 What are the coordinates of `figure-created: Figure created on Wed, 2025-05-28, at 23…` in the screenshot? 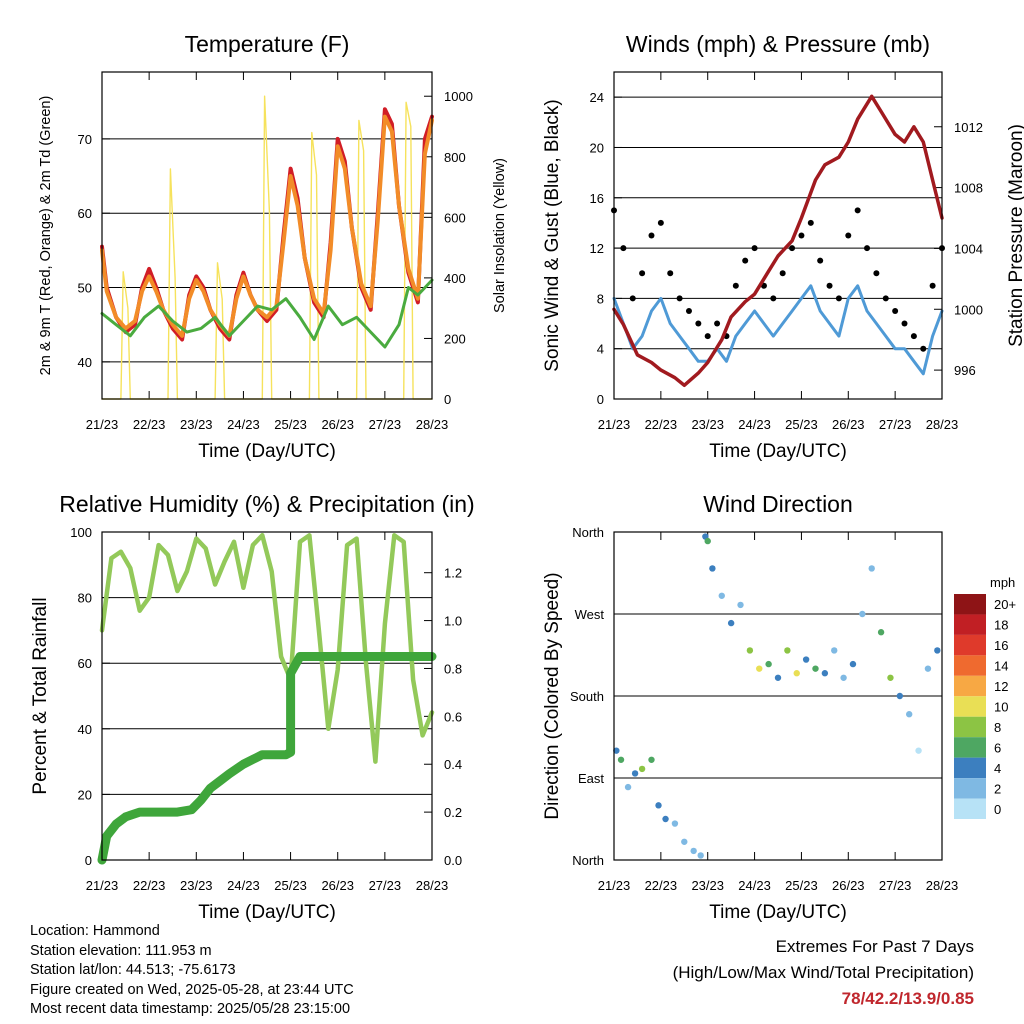 It's located at (192, 989).